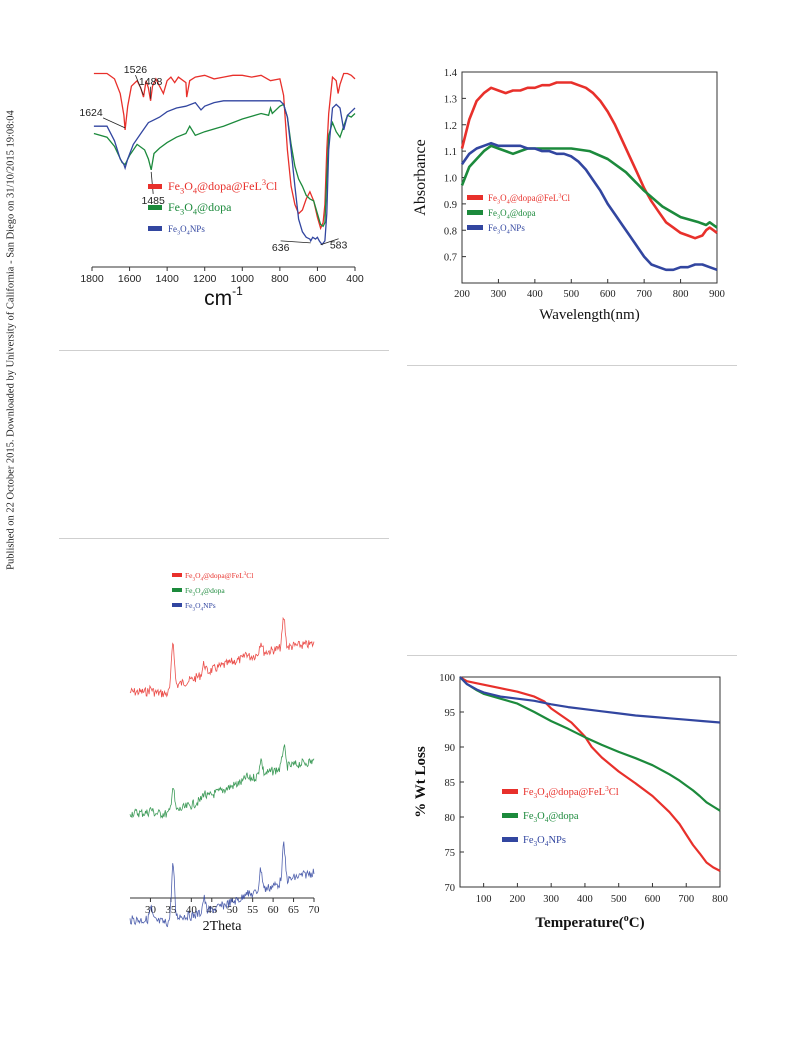 Image resolution: width=793 pixels, height=1039 pixels. I want to click on tga-x-tick-label: 300, so click(551, 899).